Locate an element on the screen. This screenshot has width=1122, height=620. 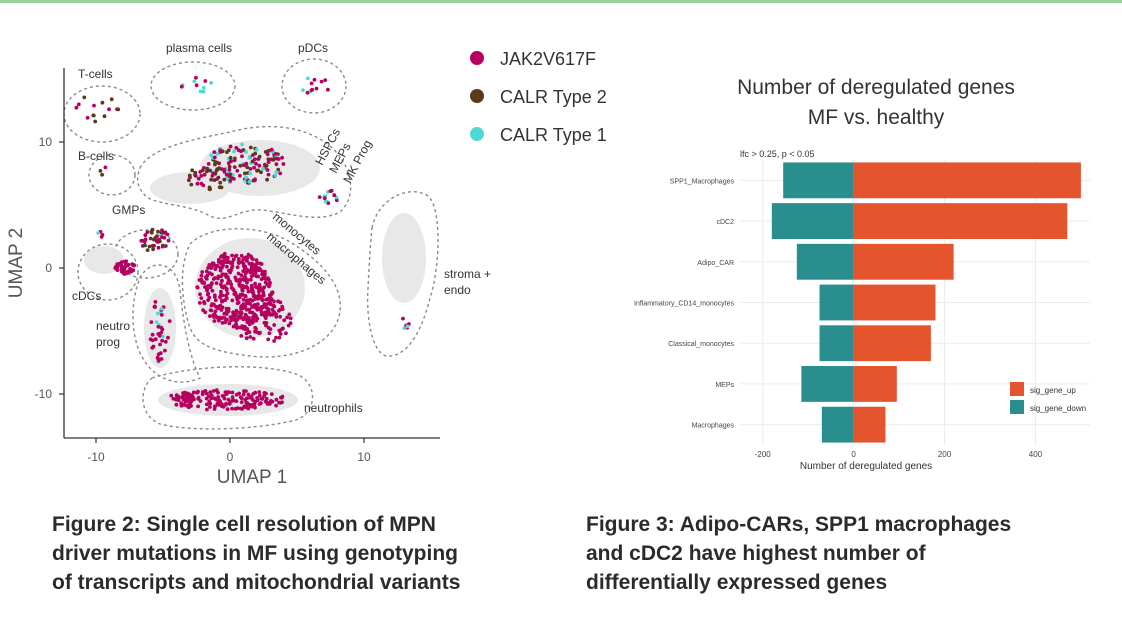
umap-xtick-label: 0 is located at coordinates (230, 457).